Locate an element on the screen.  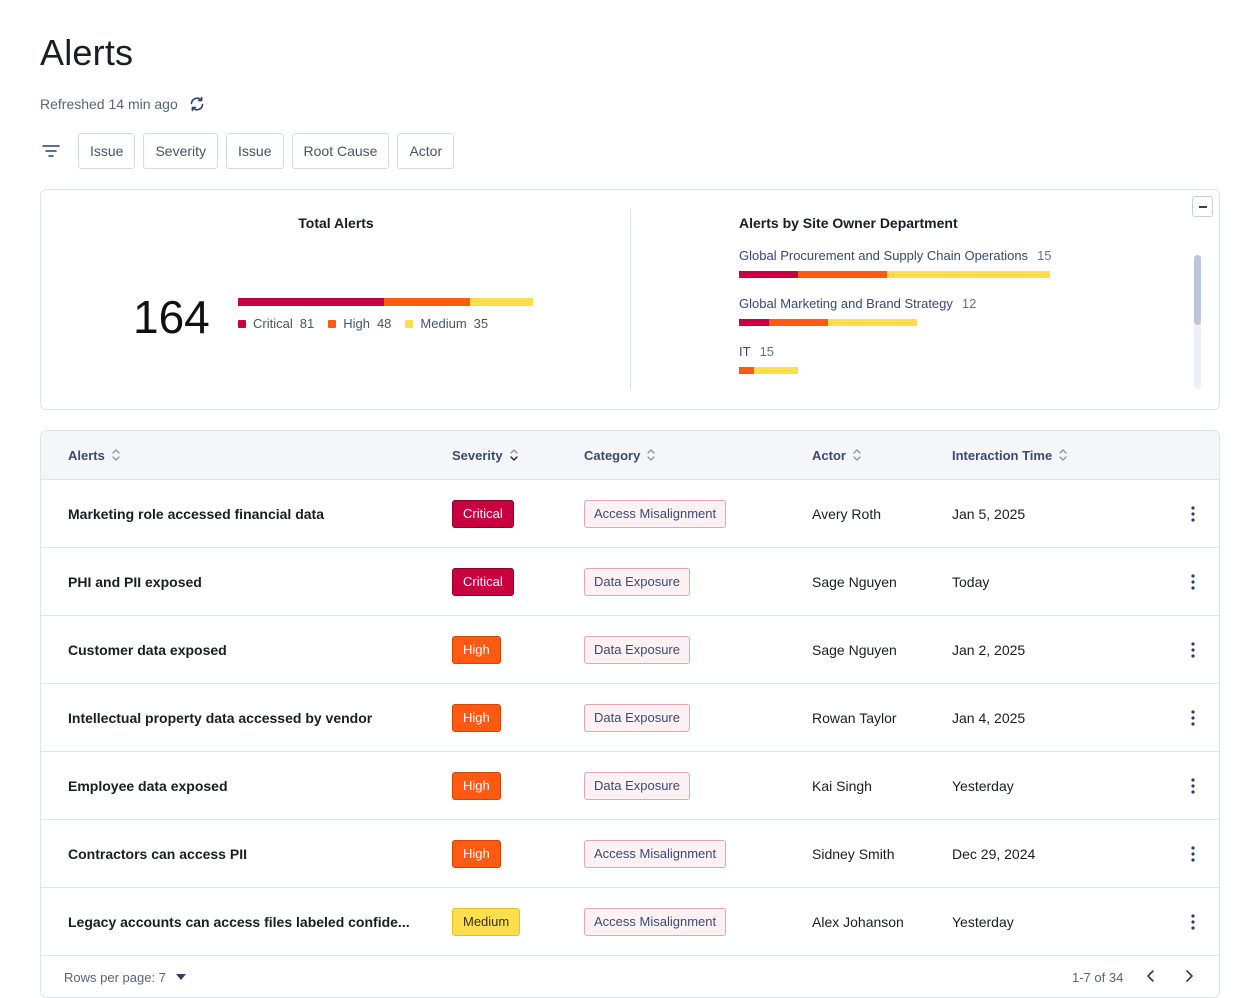
severity-legend: Critical 81 High 48 Medium 35 is located at coordinates (363, 323).